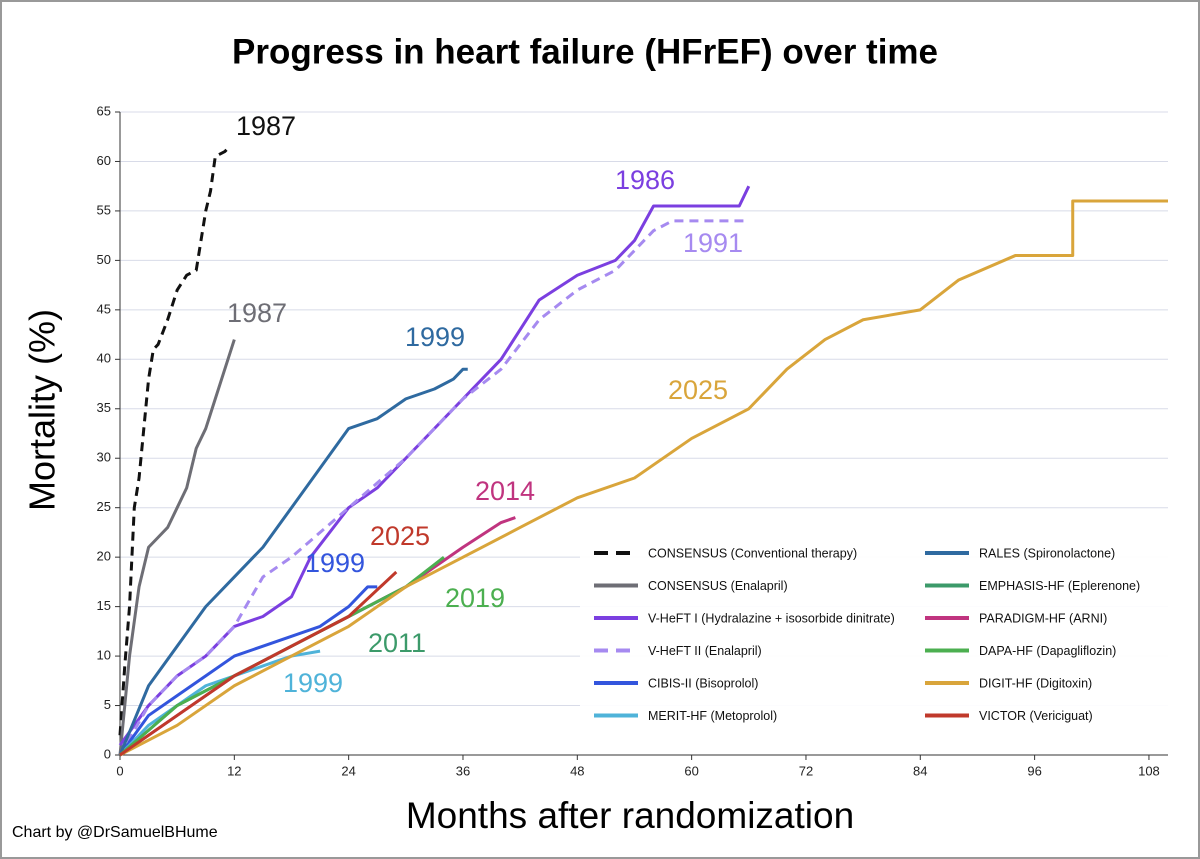  What do you see at coordinates (119, 770) in the screenshot?
I see `x-tick-label: 0` at bounding box center [119, 770].